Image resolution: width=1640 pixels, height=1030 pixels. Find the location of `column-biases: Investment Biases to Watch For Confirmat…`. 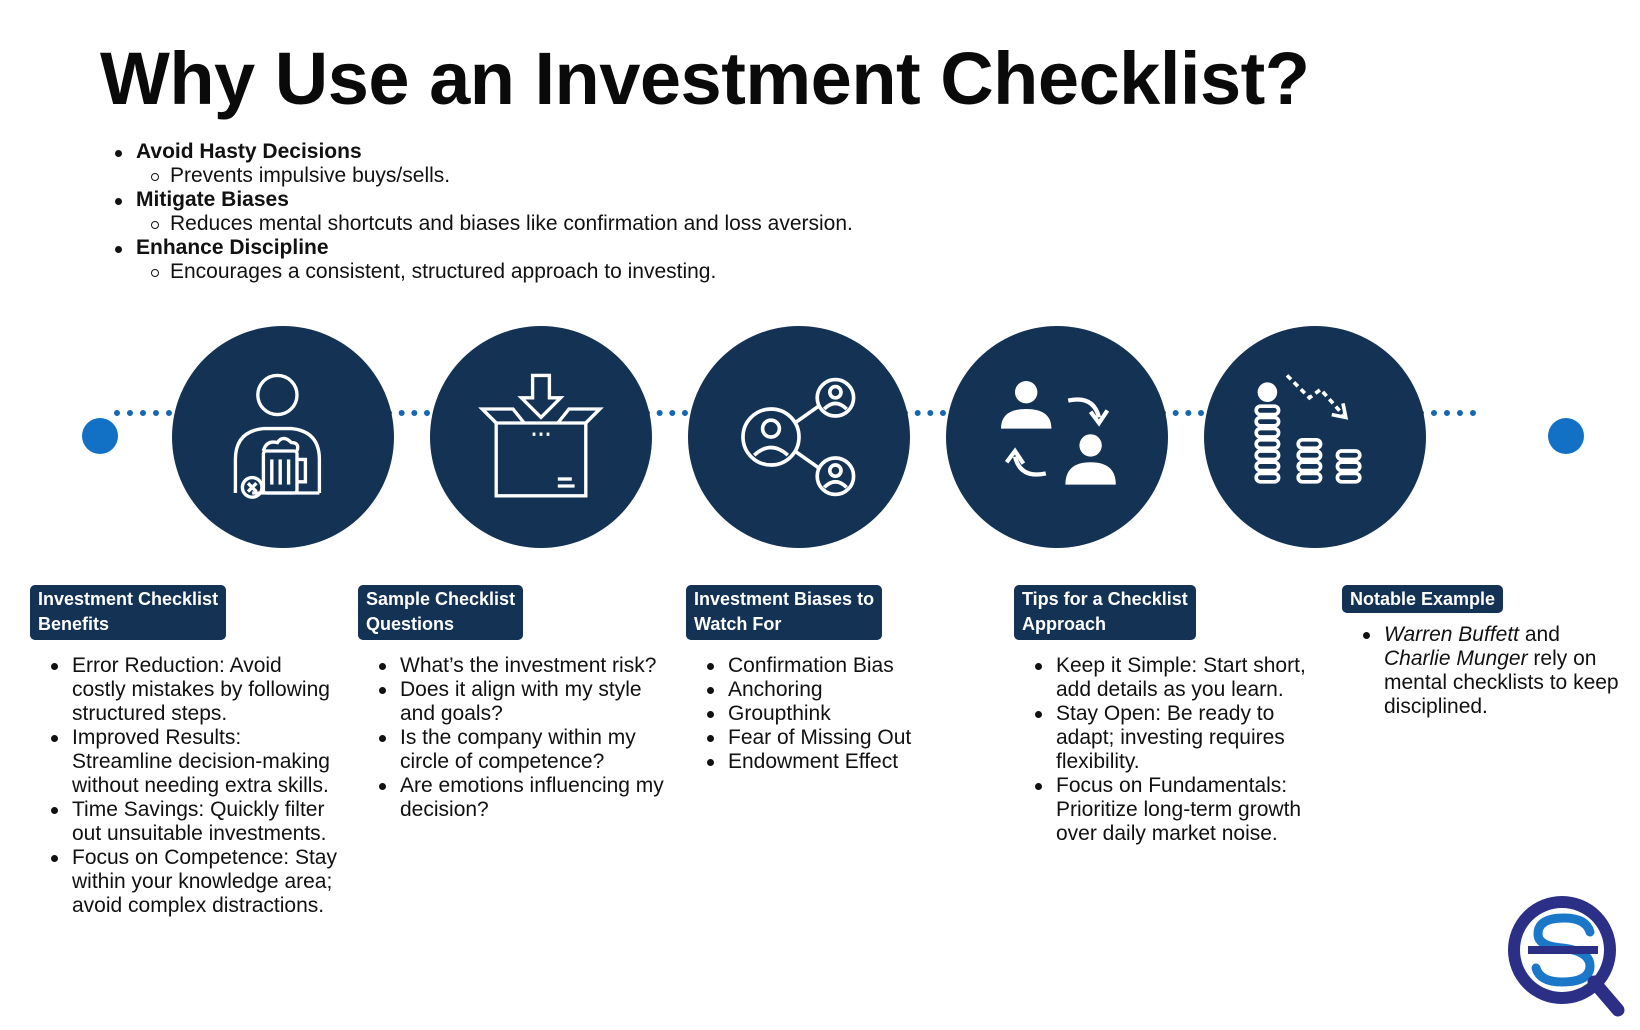

column-biases: Investment Biases to Watch For Confirmat… is located at coordinates (841, 679).